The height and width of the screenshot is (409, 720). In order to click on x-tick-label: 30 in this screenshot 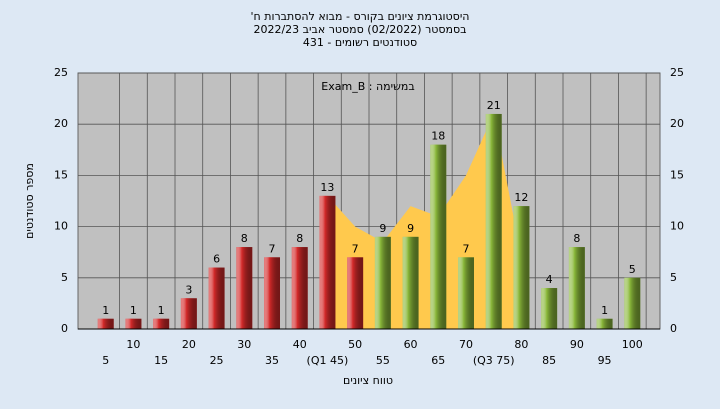, I will do `click(244, 344)`.